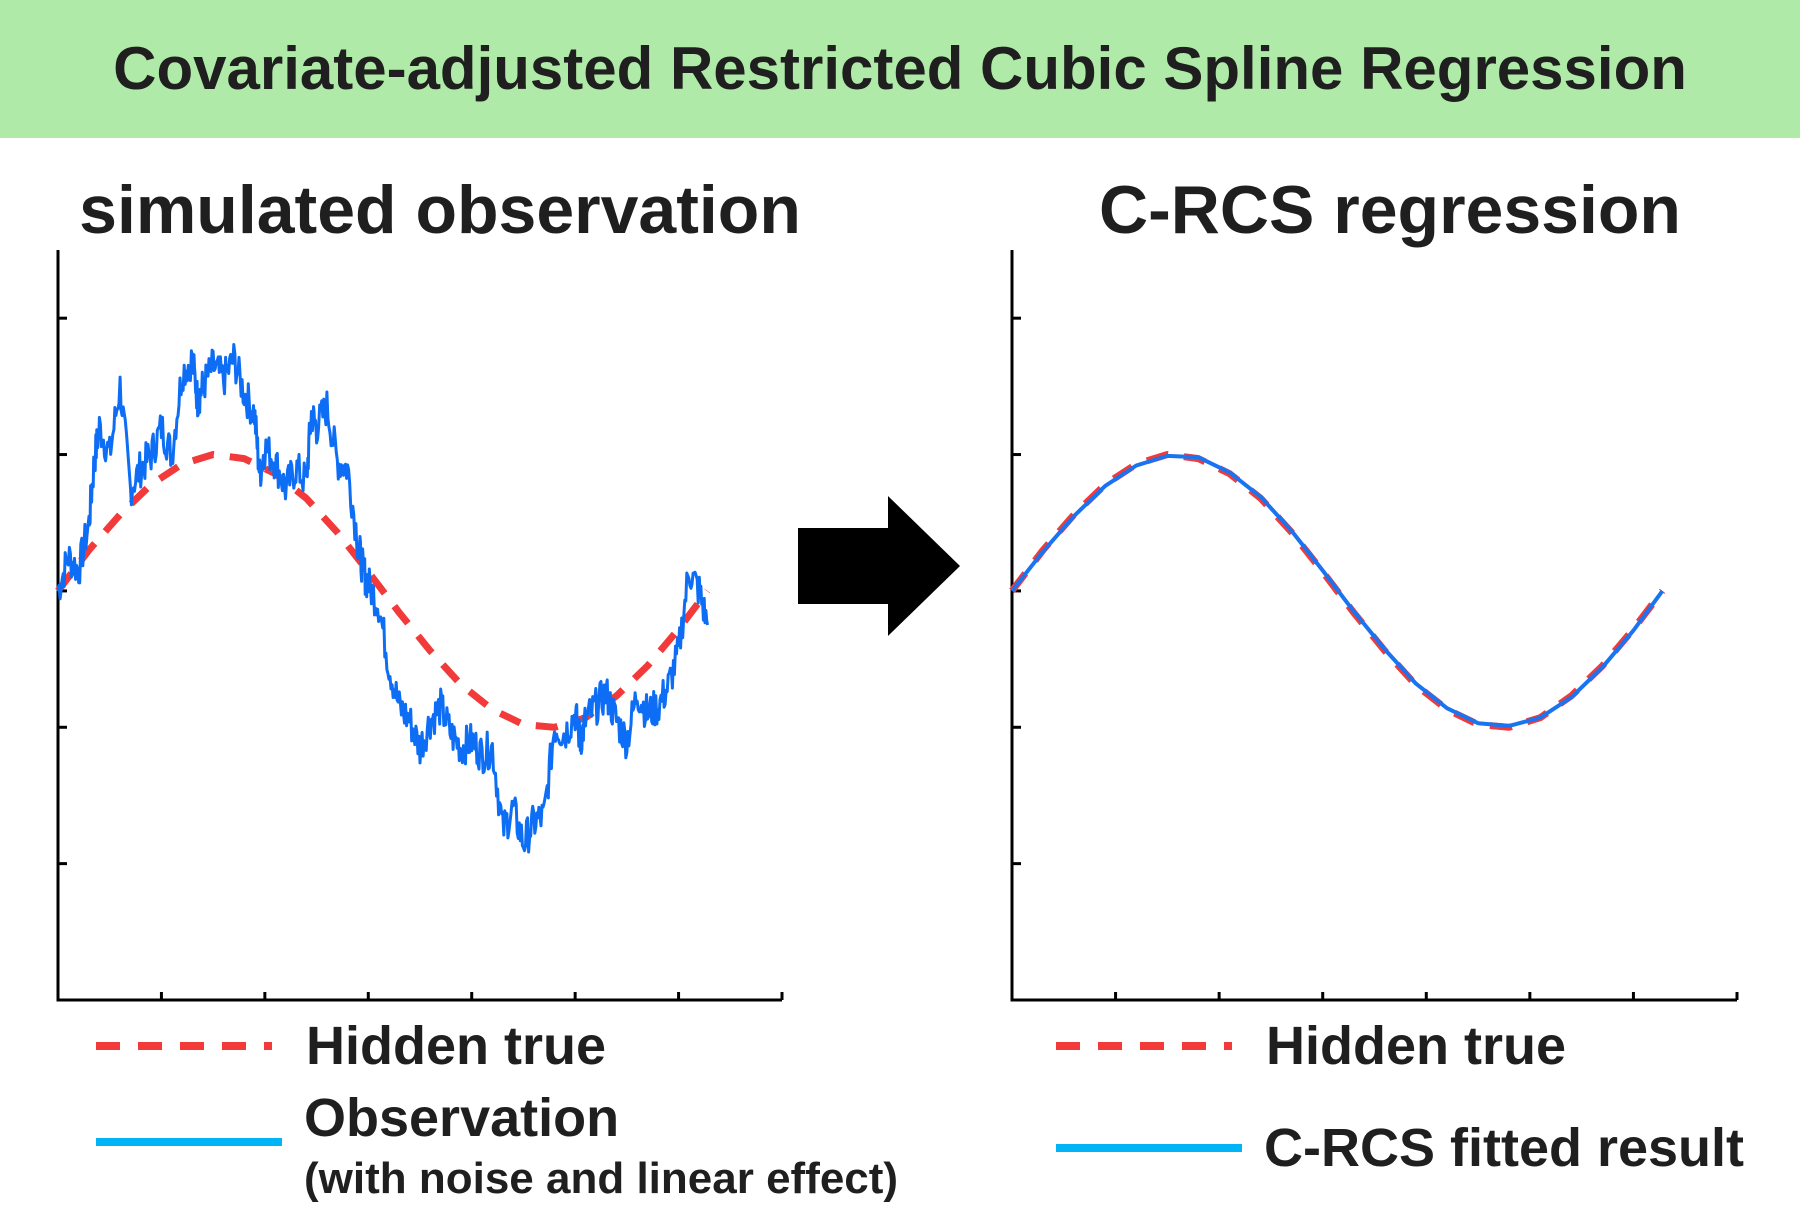 The image size is (1800, 1215). Describe the element at coordinates (1390, 210) in the screenshot. I see `right-panel-title: C-RCS regression` at that location.